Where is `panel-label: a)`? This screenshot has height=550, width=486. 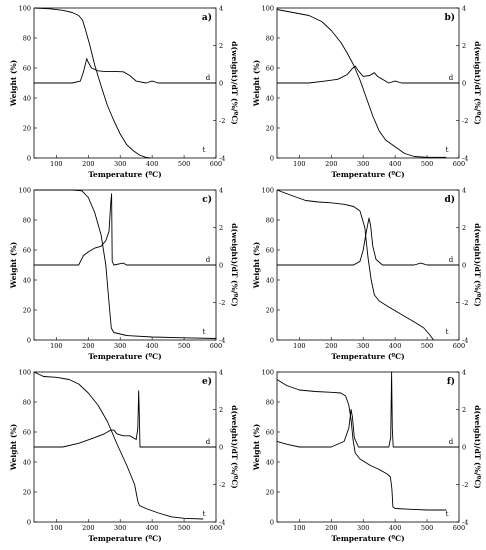
panel-label: a) is located at coordinates (207, 17).